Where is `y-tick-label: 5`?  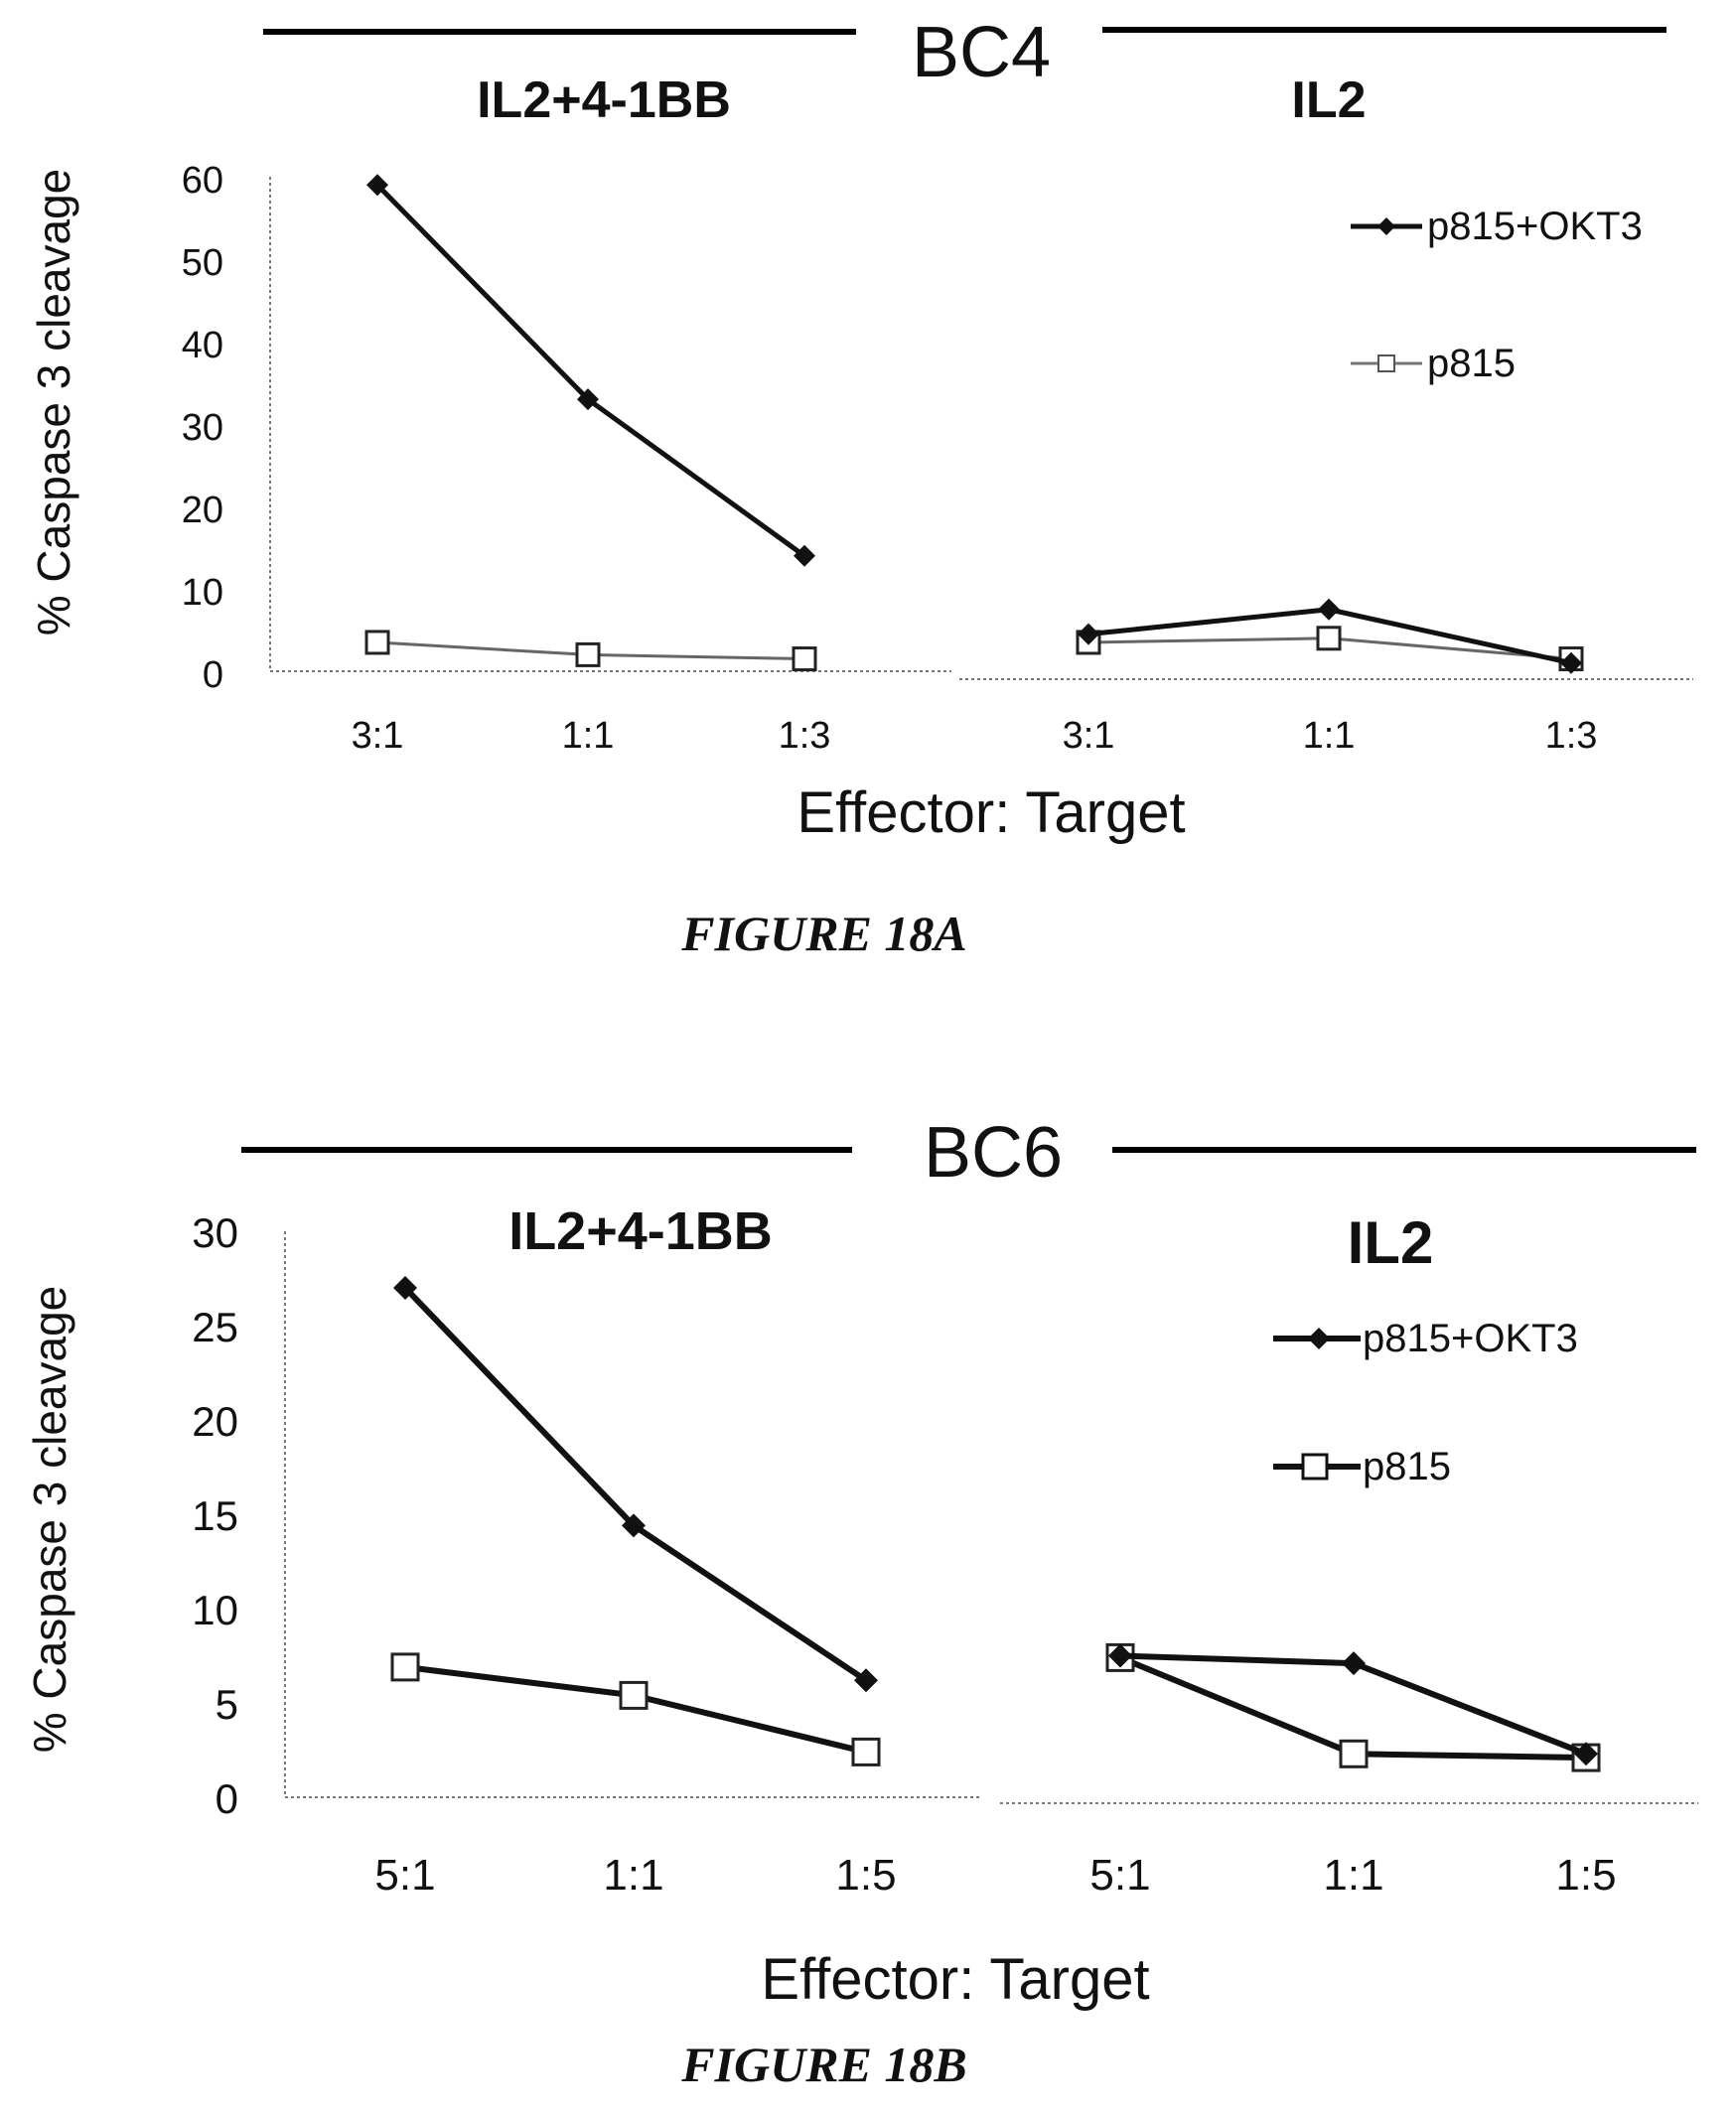
y-tick-label: 5 is located at coordinates (227, 1704).